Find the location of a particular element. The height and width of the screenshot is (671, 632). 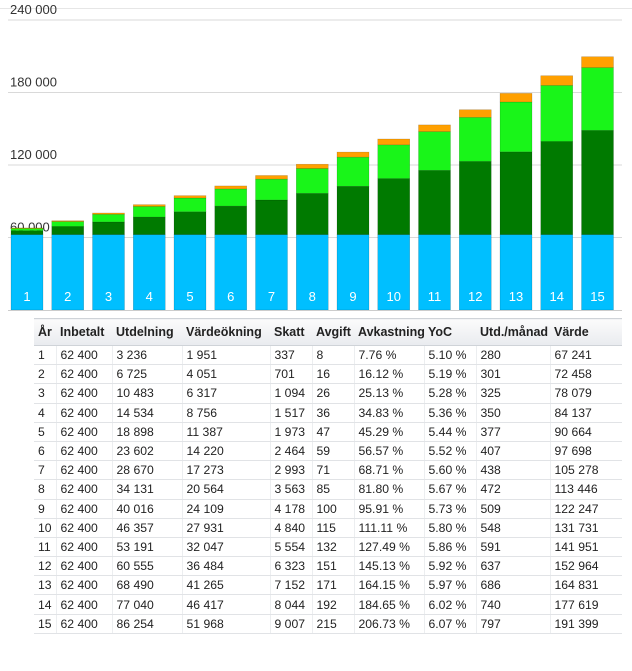

table-cell: 192 is located at coordinates (333, 604).